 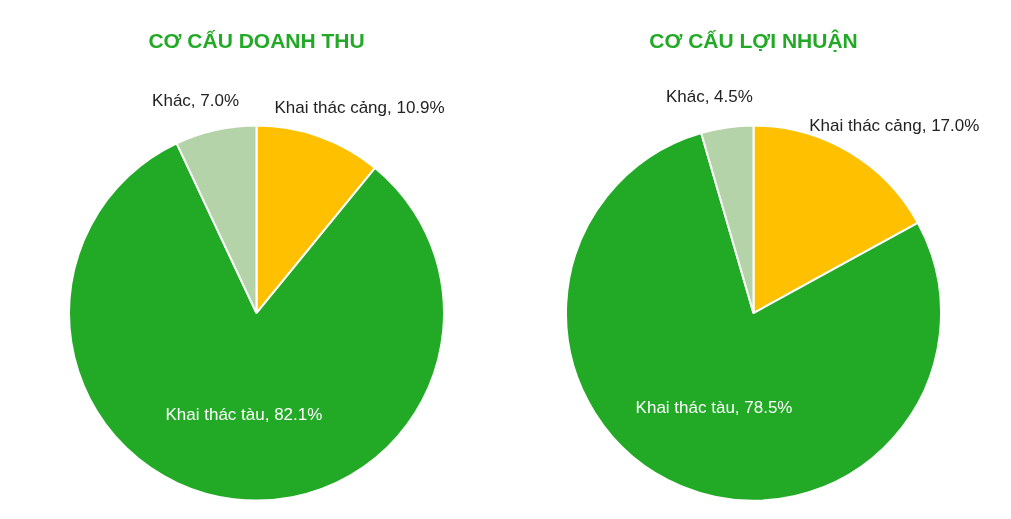 What do you see at coordinates (196, 100) in the screenshot?
I see `slice-label: Khác, 7.0%` at bounding box center [196, 100].